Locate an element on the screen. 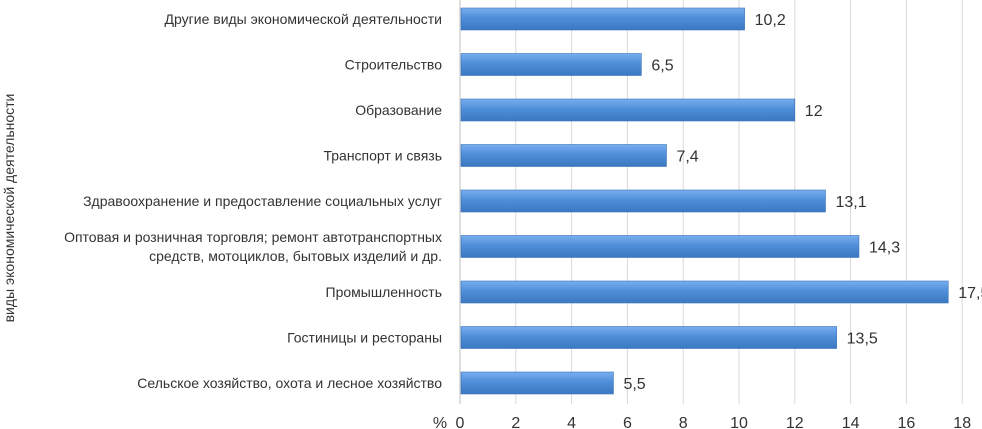 Image resolution: width=982 pixels, height=429 pixels. value-label: 13,5 is located at coordinates (862, 339).